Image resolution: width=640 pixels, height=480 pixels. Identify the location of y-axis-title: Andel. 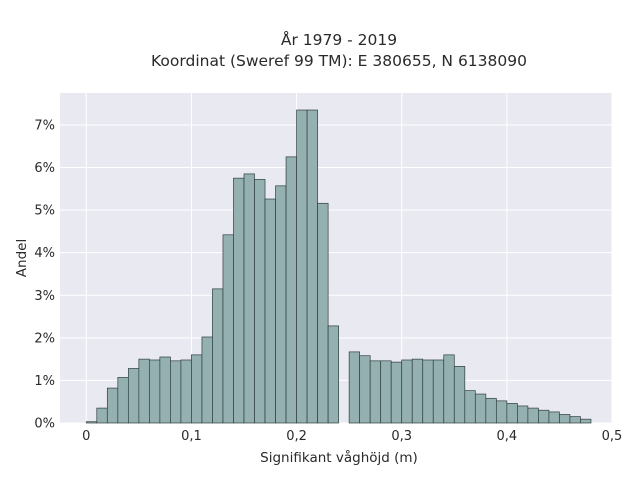
(22, 258).